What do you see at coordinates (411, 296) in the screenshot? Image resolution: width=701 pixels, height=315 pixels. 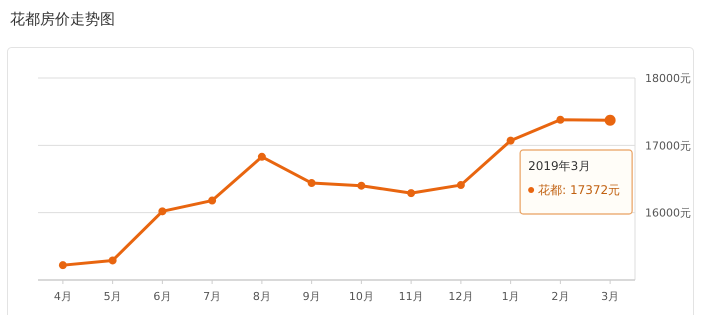 I see `x-tick-label: 11月` at bounding box center [411, 296].